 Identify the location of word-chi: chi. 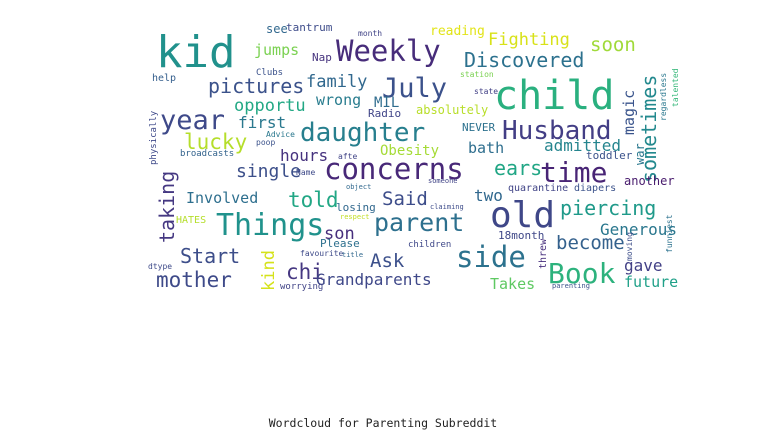
(305, 272).